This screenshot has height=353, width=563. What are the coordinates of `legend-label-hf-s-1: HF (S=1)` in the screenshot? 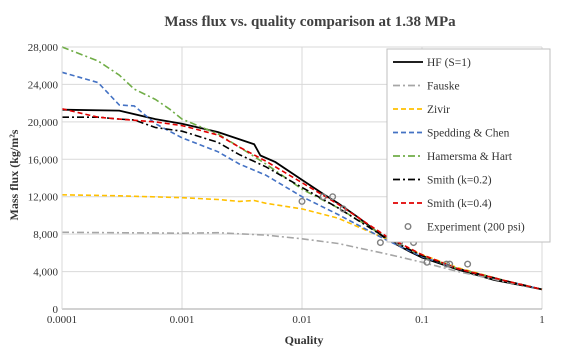 It's located at (449, 63).